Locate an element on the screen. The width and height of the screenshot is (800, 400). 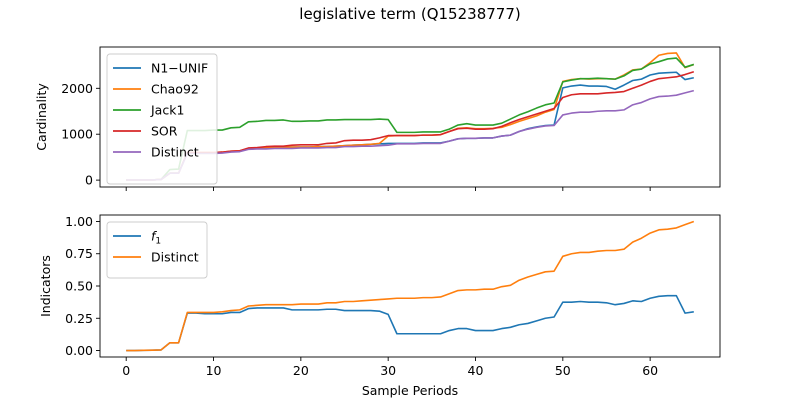
x-tick-label: 60 is located at coordinates (650, 370).